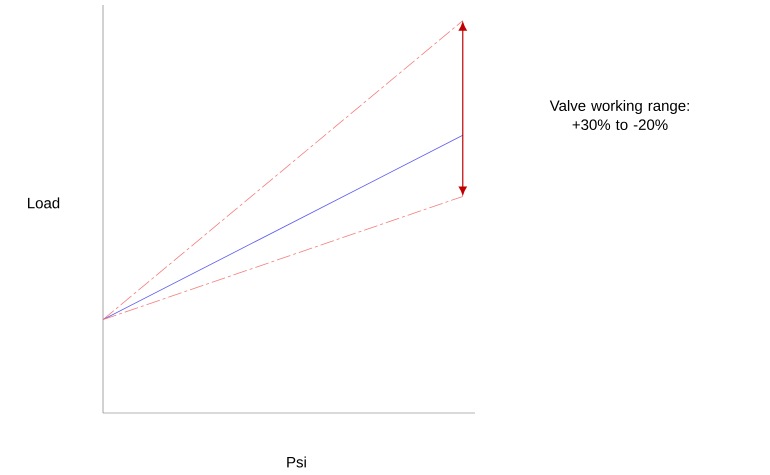 This screenshot has width=770, height=475. I want to click on annotation: Valve working range: +30% to -20%, so click(619, 115).